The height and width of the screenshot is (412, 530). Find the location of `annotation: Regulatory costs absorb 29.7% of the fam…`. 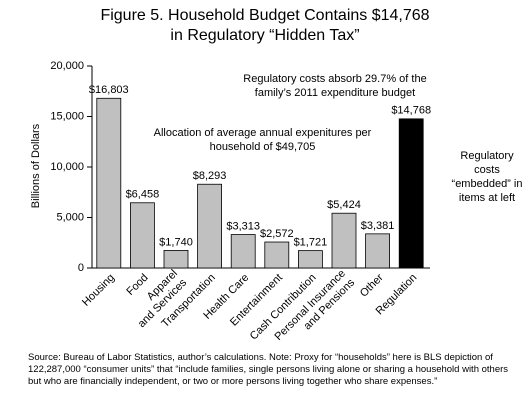

annotation: Regulatory costs absorb 29.7% of the fam… is located at coordinates (335, 86).